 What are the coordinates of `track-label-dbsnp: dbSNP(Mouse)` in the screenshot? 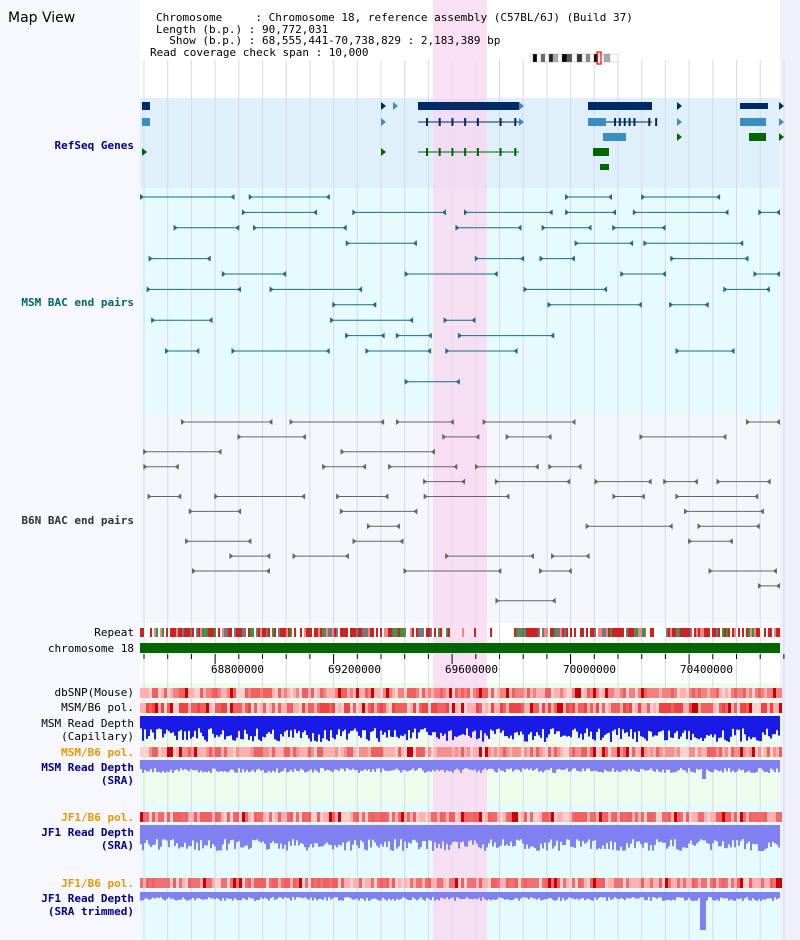 It's located at (94, 692).